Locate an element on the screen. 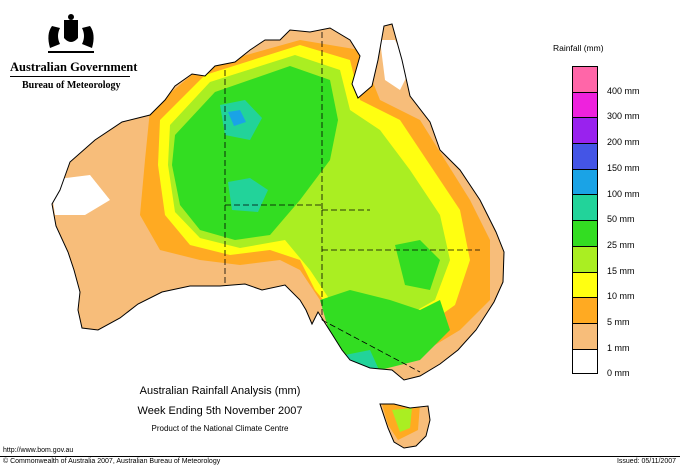  legend-title: Rainfall (mm) is located at coordinates (578, 48).